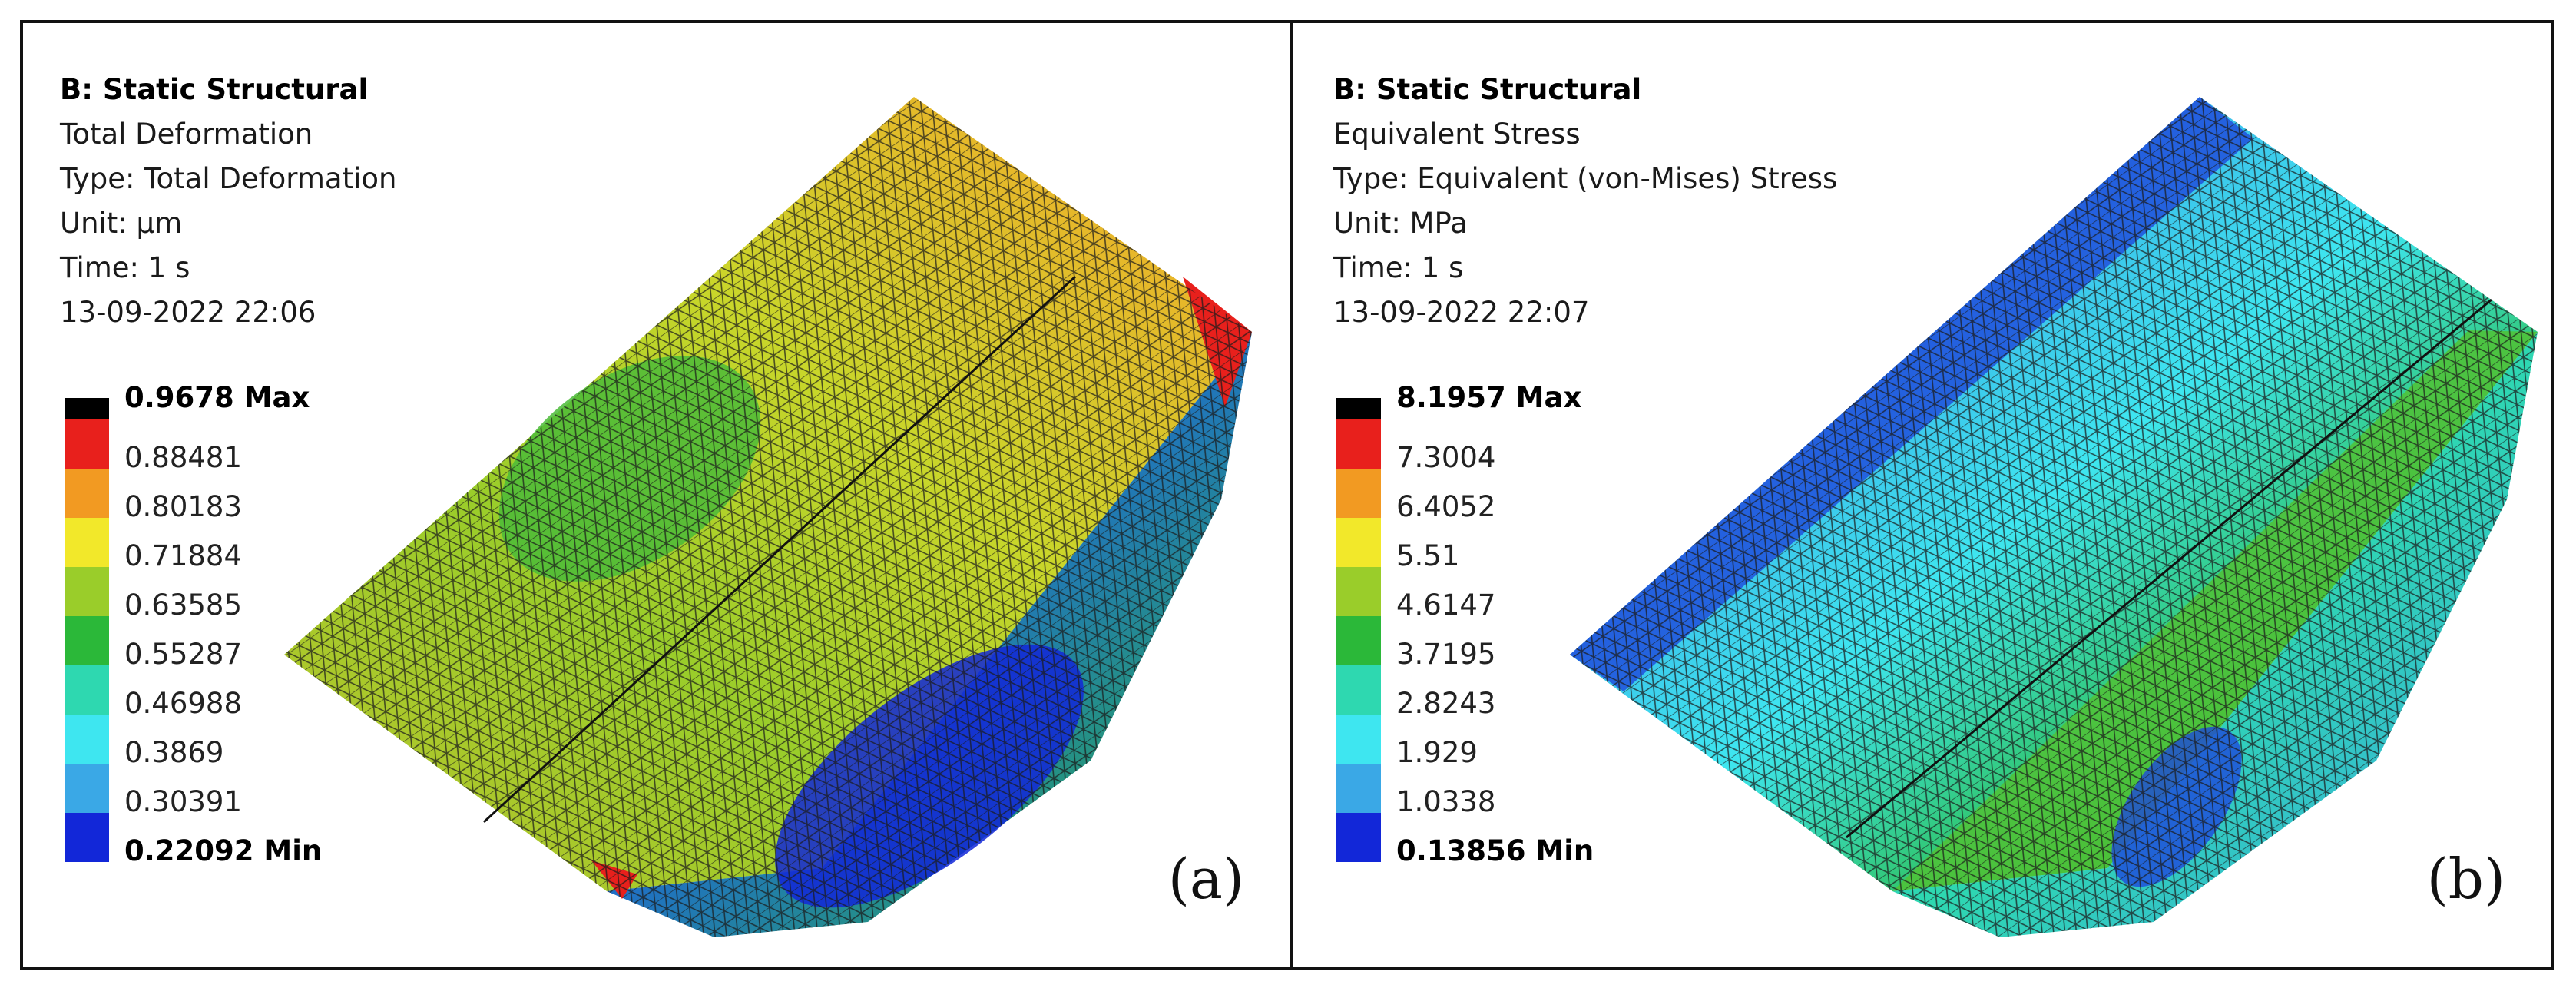  Describe the element at coordinates (183, 654) in the screenshot. I see `legend-value: 0.55287` at that location.